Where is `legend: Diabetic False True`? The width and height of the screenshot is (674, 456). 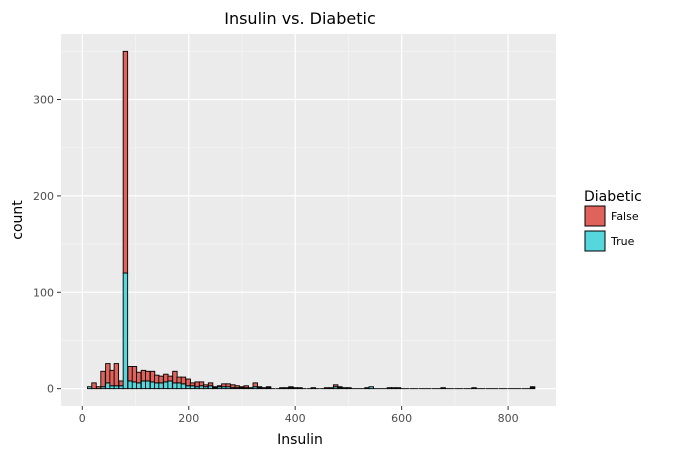 legend: Diabetic False True is located at coordinates (613, 220).